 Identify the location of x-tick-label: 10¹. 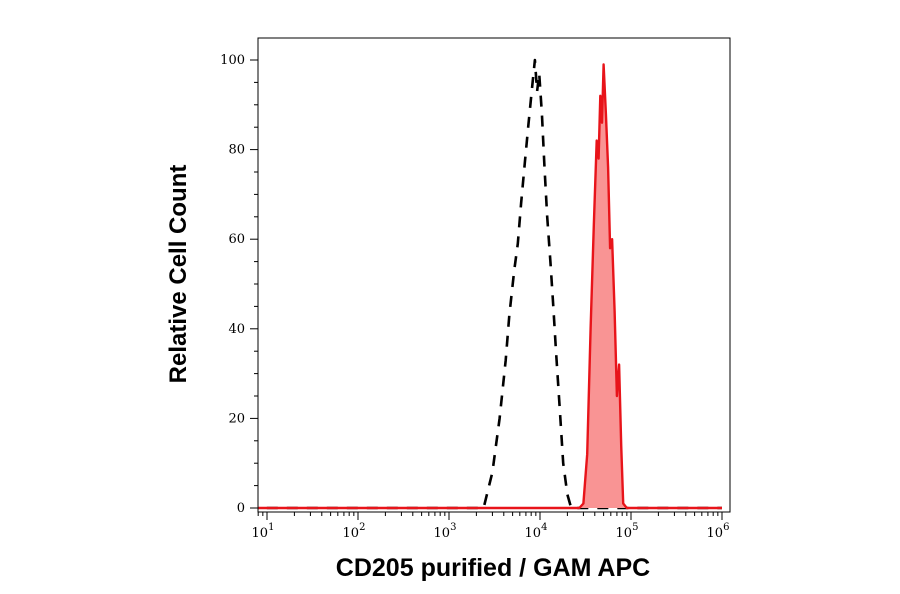
(263, 531).